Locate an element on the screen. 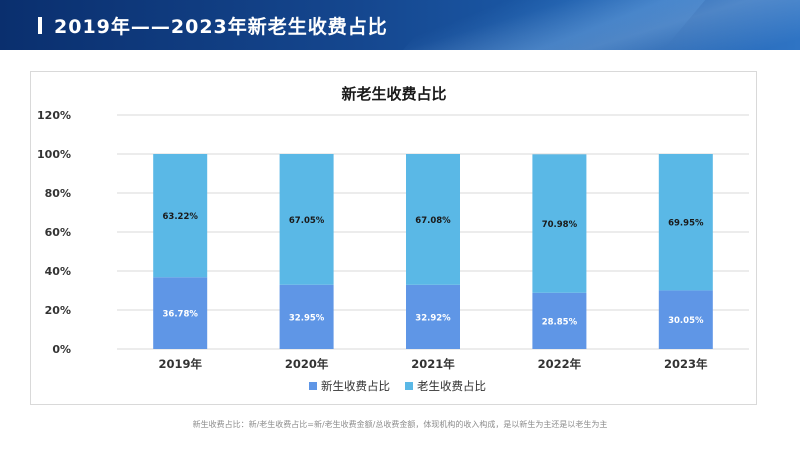 The width and height of the screenshot is (800, 449). data-label: 69.95% is located at coordinates (686, 224).